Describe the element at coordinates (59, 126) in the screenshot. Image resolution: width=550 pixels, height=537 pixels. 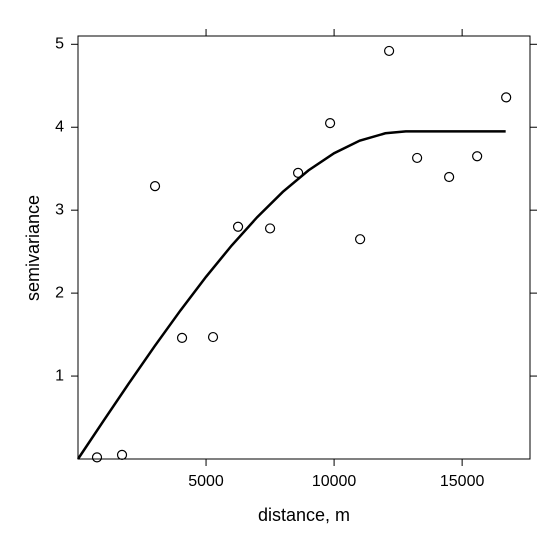
I see `y-tick-label: 4` at that location.